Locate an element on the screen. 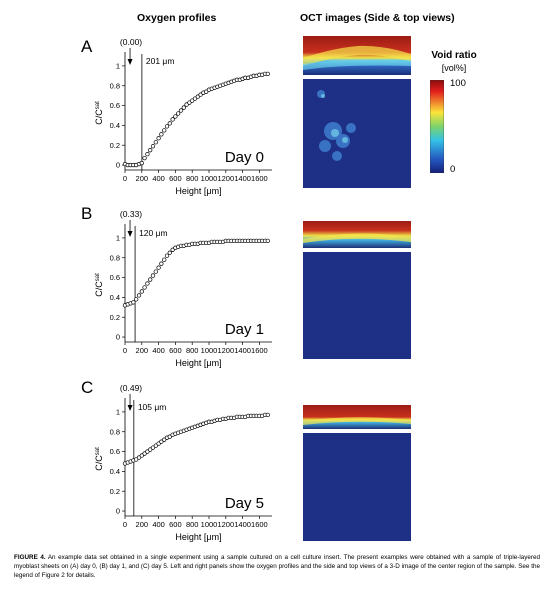 This screenshot has height=606, width=554. x-tick-label: 600 is located at coordinates (175, 350).